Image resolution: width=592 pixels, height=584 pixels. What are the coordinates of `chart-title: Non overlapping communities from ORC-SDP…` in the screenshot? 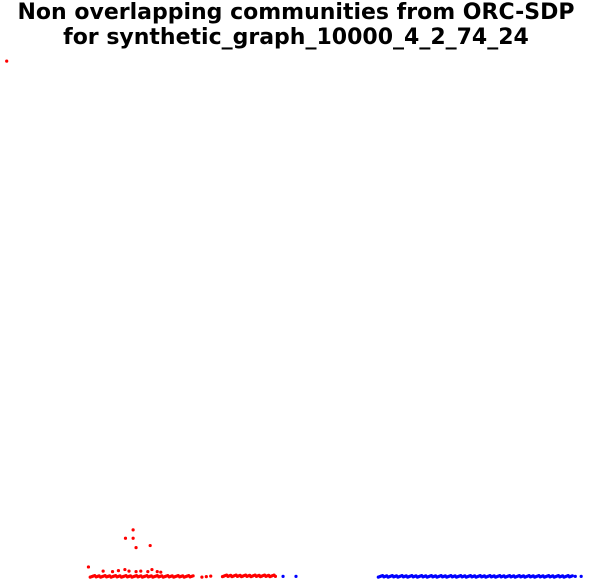 It's located at (296, 25).